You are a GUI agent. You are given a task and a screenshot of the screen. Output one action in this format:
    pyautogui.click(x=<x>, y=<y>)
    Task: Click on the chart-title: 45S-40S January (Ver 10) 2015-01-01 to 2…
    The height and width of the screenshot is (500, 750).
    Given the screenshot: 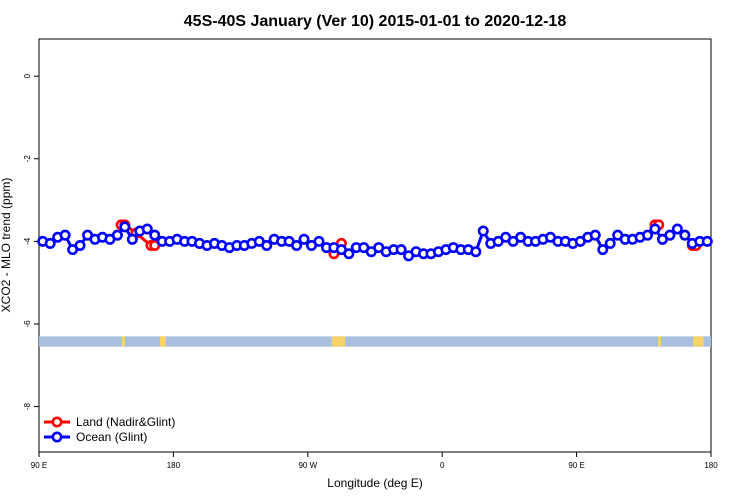 What is the action you would take?
    pyautogui.click(x=375, y=21)
    